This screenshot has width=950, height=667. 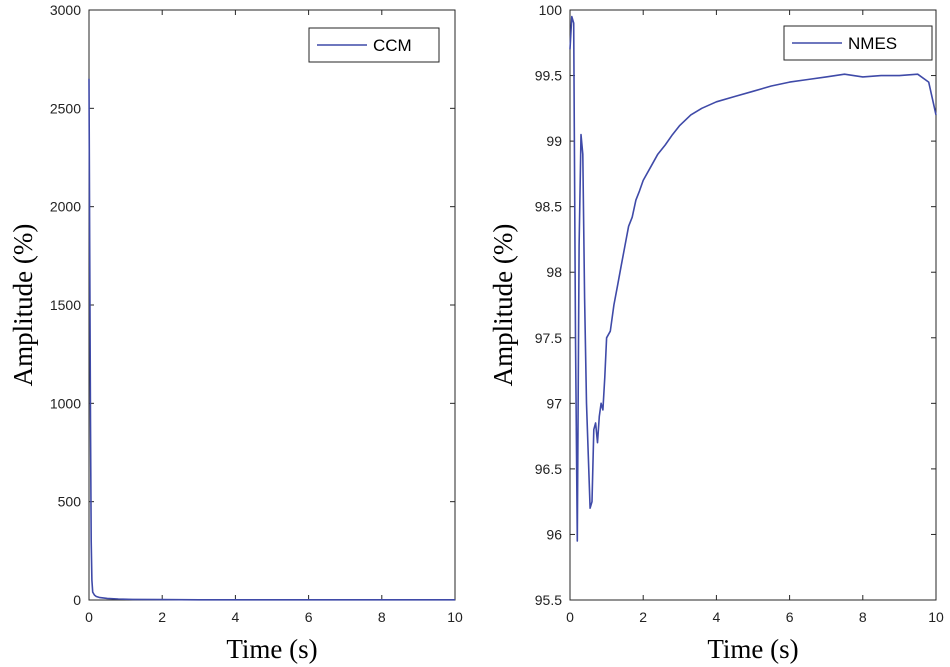 What do you see at coordinates (77, 600) in the screenshot?
I see `y-tick-label: 0` at bounding box center [77, 600].